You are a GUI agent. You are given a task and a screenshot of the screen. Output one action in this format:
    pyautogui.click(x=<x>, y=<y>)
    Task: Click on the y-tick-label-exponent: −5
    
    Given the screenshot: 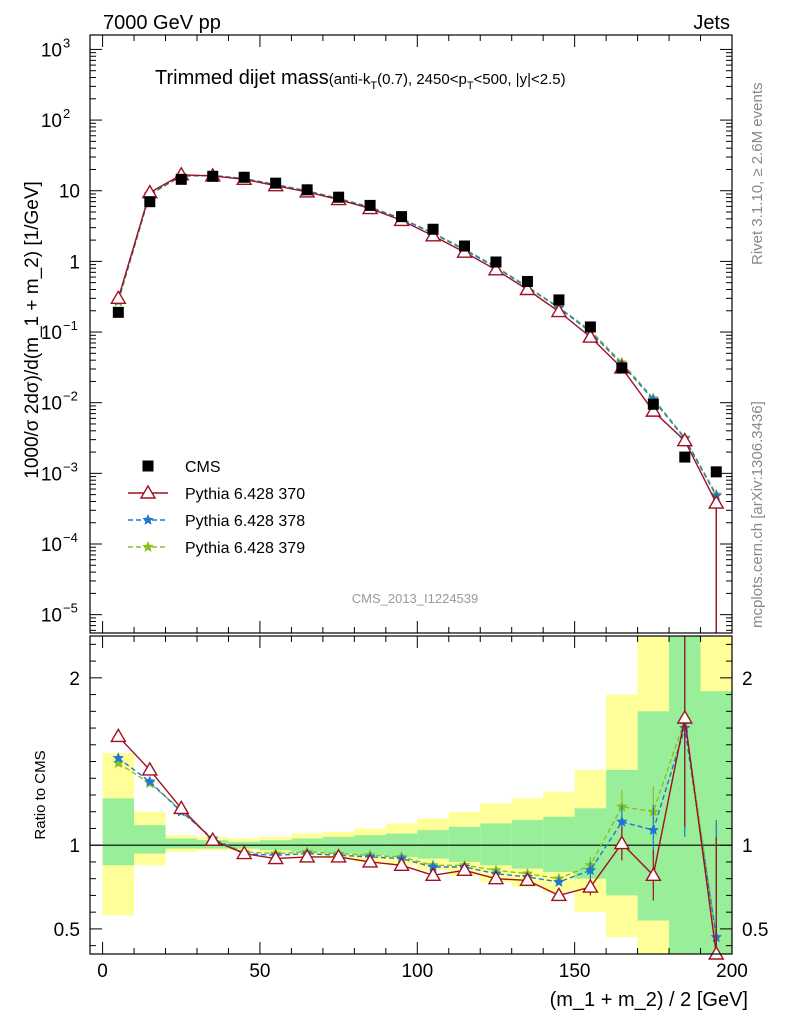 What is the action you would take?
    pyautogui.click(x=70, y=608)
    